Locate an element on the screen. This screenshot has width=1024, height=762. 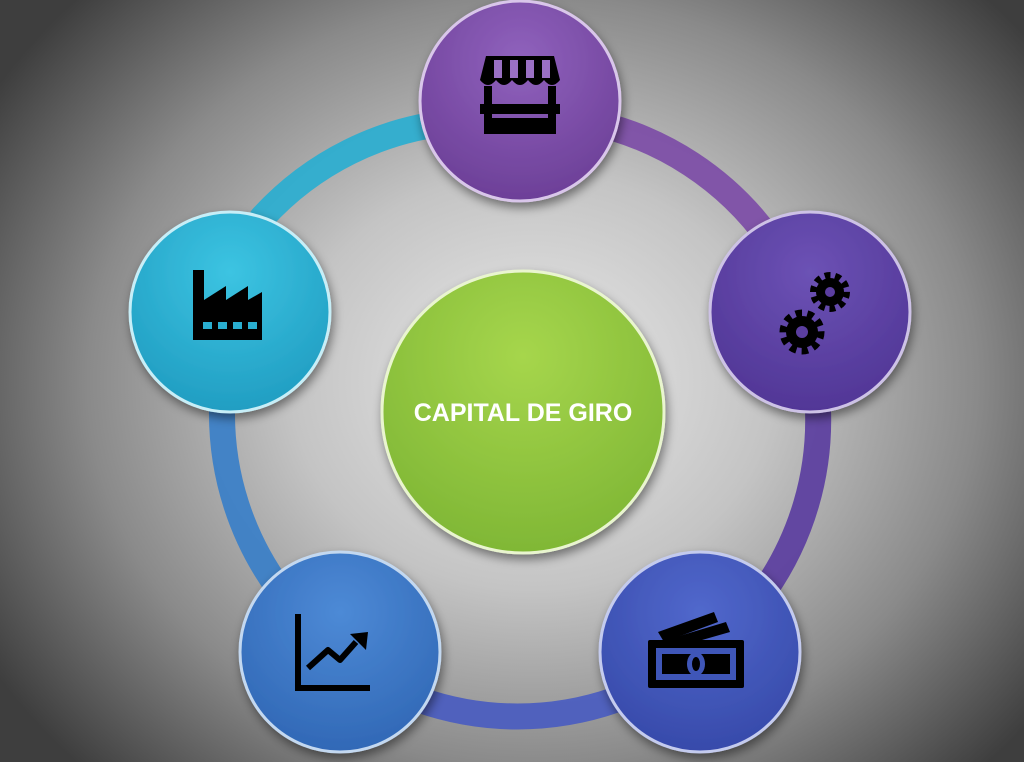
growth-chart-icon is located at coordinates (332, 652).